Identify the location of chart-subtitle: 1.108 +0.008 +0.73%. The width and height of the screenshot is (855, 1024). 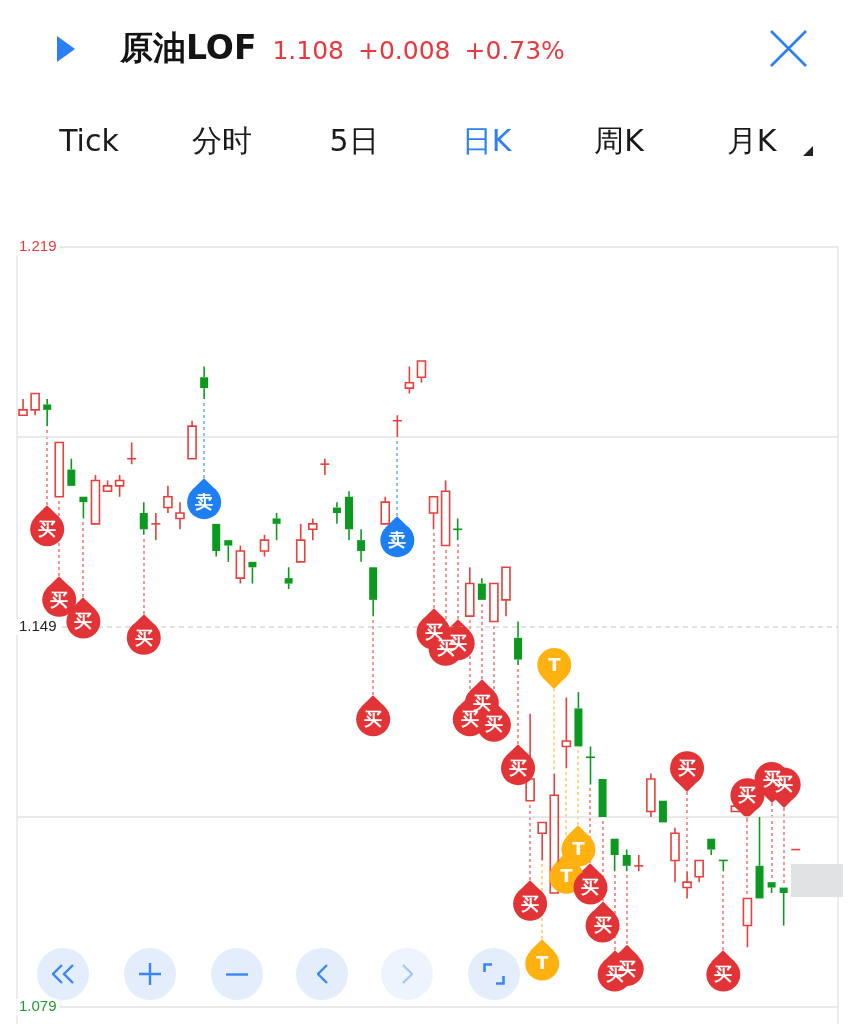
(418, 50).